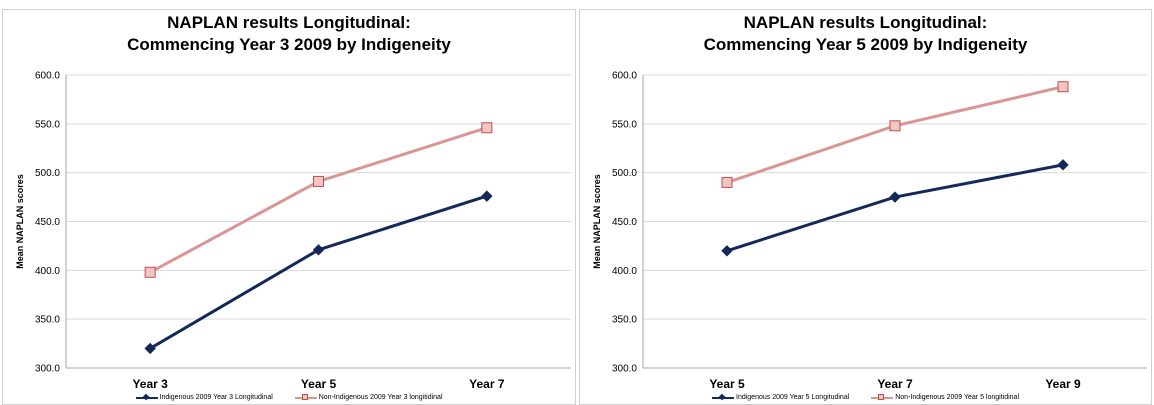  Describe the element at coordinates (957, 397) in the screenshot. I see `legend-label-non-indigenous: Non-Indigenous 2009 Year 5 longitidinal` at that location.